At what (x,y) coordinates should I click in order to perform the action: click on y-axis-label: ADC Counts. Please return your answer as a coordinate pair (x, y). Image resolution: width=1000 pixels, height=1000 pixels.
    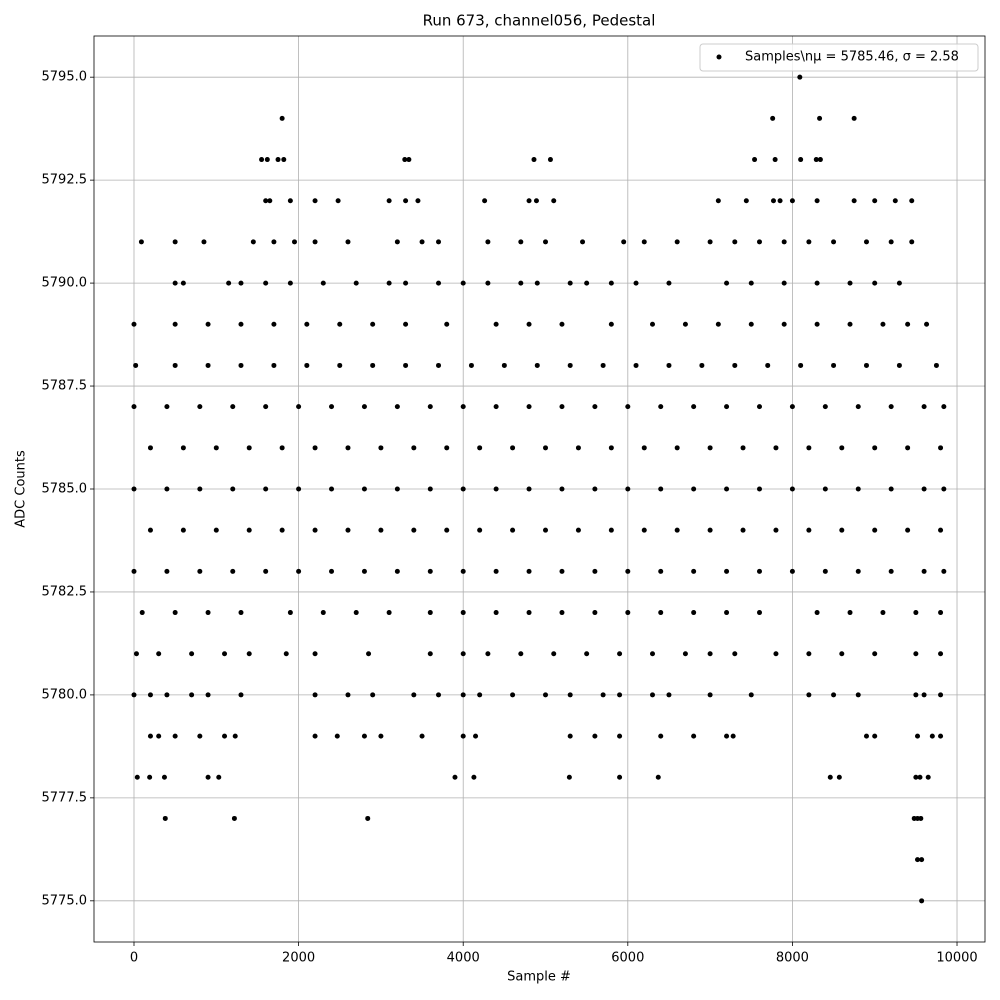
    Looking at the image, I should click on (21, 489).